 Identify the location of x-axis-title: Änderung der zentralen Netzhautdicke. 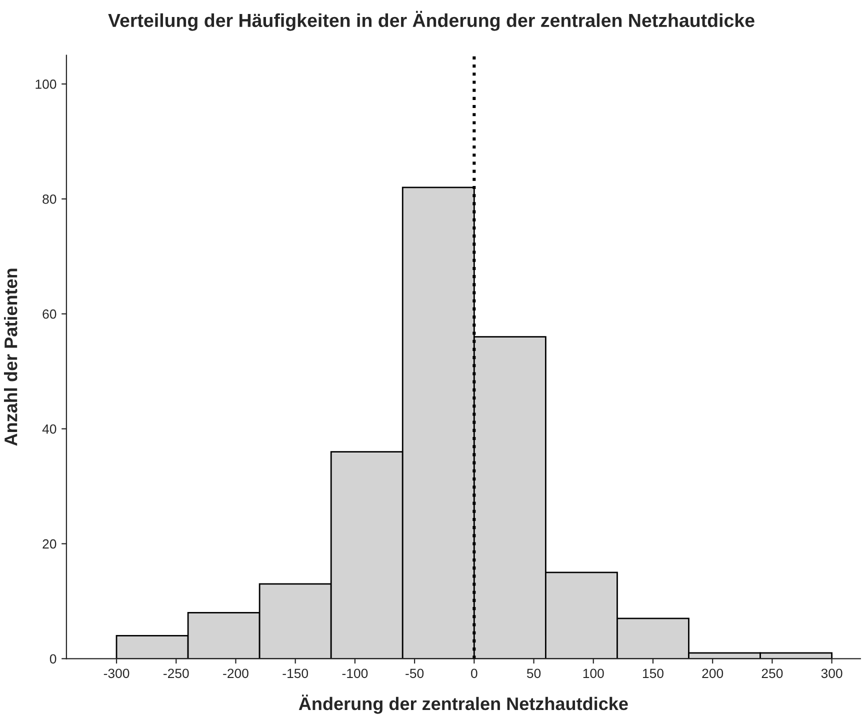
(463, 704).